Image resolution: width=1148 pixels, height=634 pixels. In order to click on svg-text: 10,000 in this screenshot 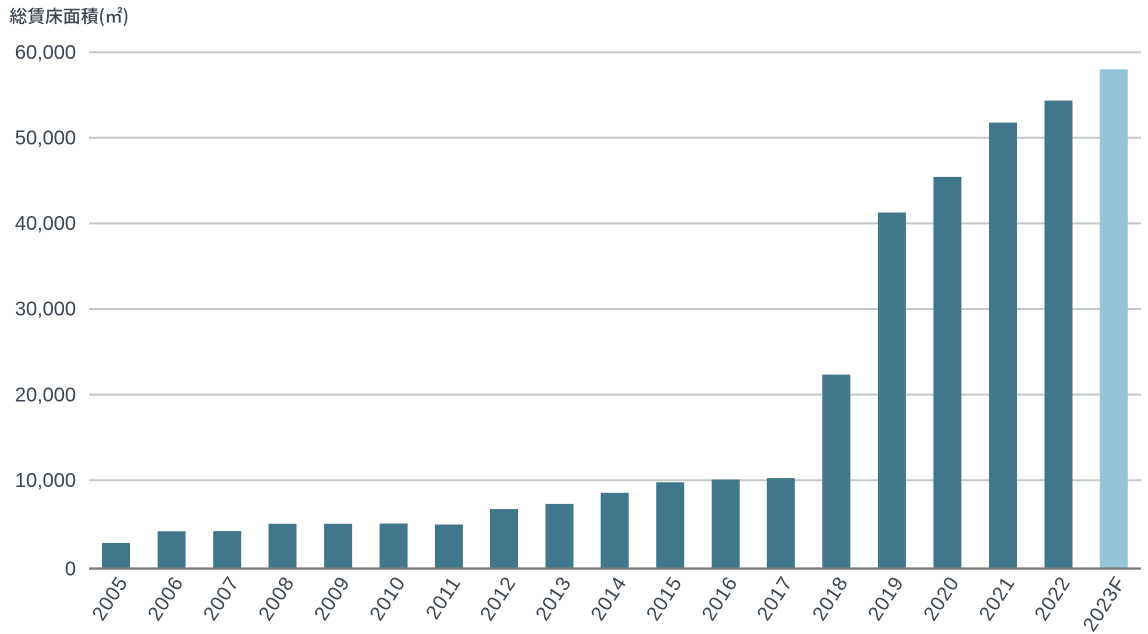, I will do `click(45, 481)`.